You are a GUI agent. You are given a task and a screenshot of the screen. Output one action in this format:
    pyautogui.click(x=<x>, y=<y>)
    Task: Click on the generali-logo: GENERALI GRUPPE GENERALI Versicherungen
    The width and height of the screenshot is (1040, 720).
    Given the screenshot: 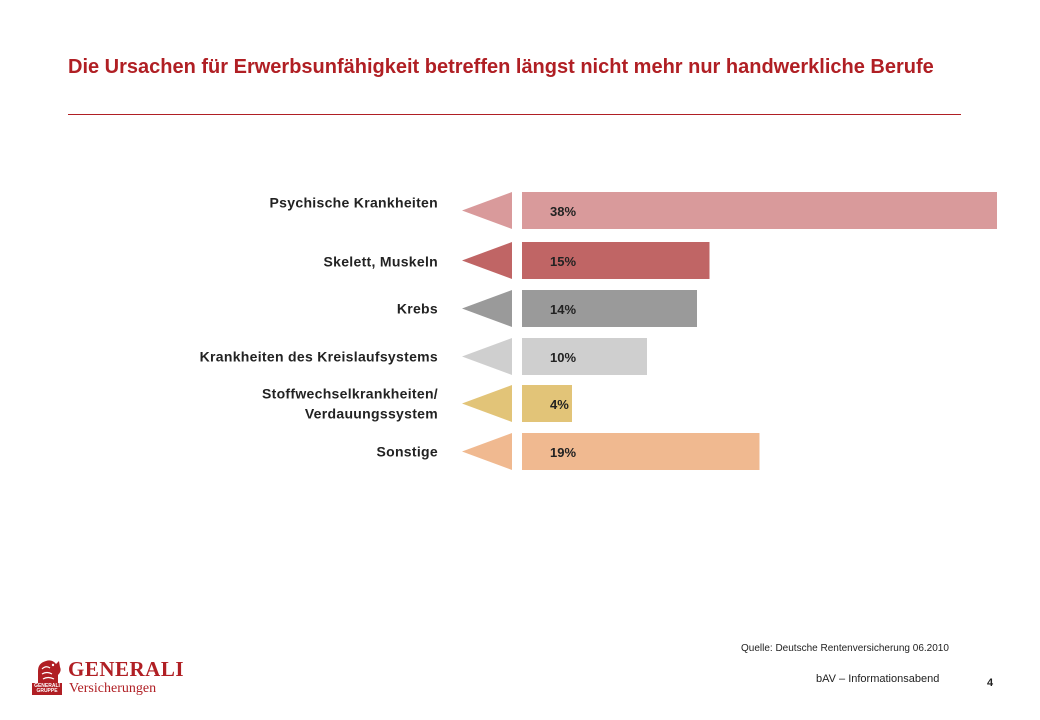 What is the action you would take?
    pyautogui.click(x=108, y=678)
    